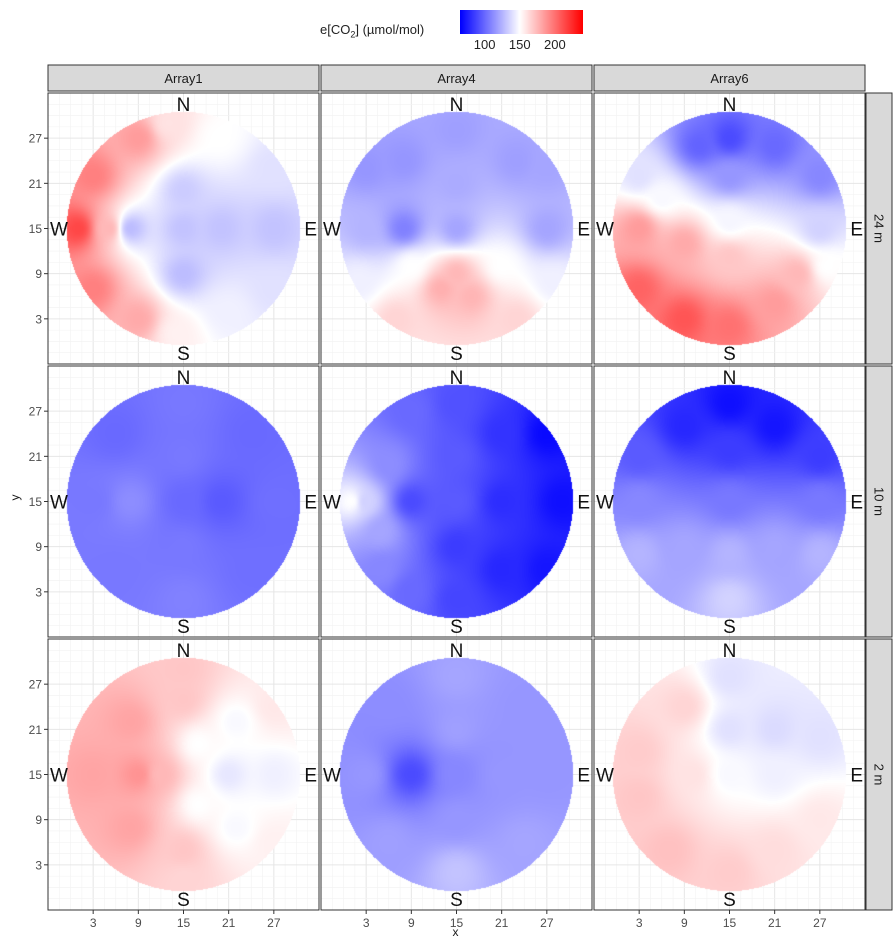  Describe the element at coordinates (521, 22) in the screenshot. I see `legend-colorbar` at that location.